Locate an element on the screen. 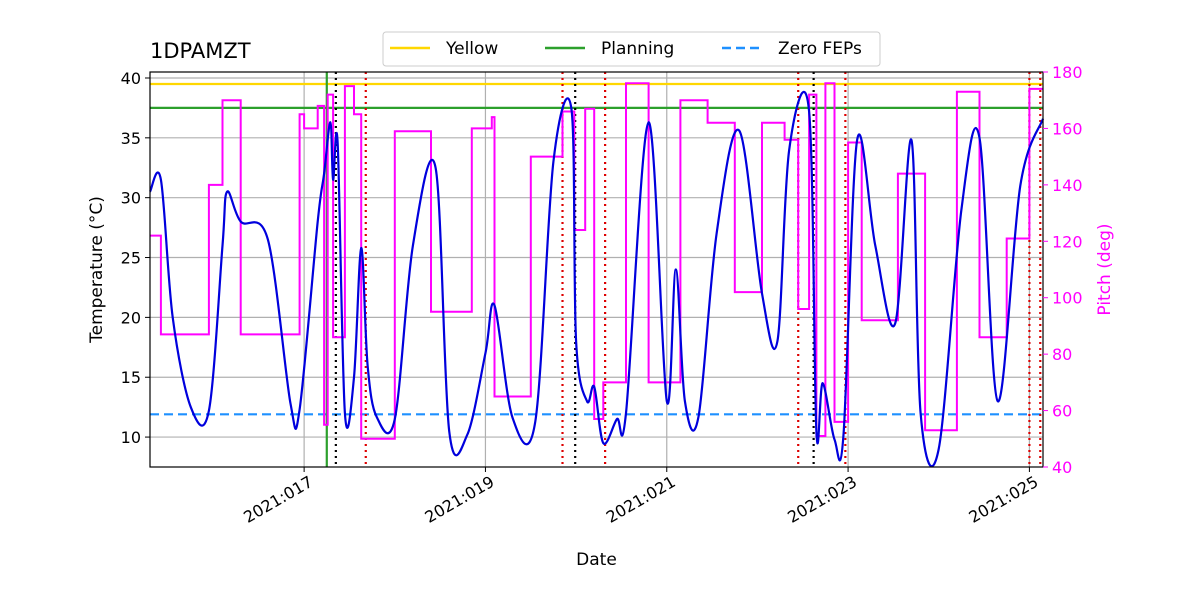 The height and width of the screenshot is (600, 1200). y-tick-label: 30 is located at coordinates (131, 198).